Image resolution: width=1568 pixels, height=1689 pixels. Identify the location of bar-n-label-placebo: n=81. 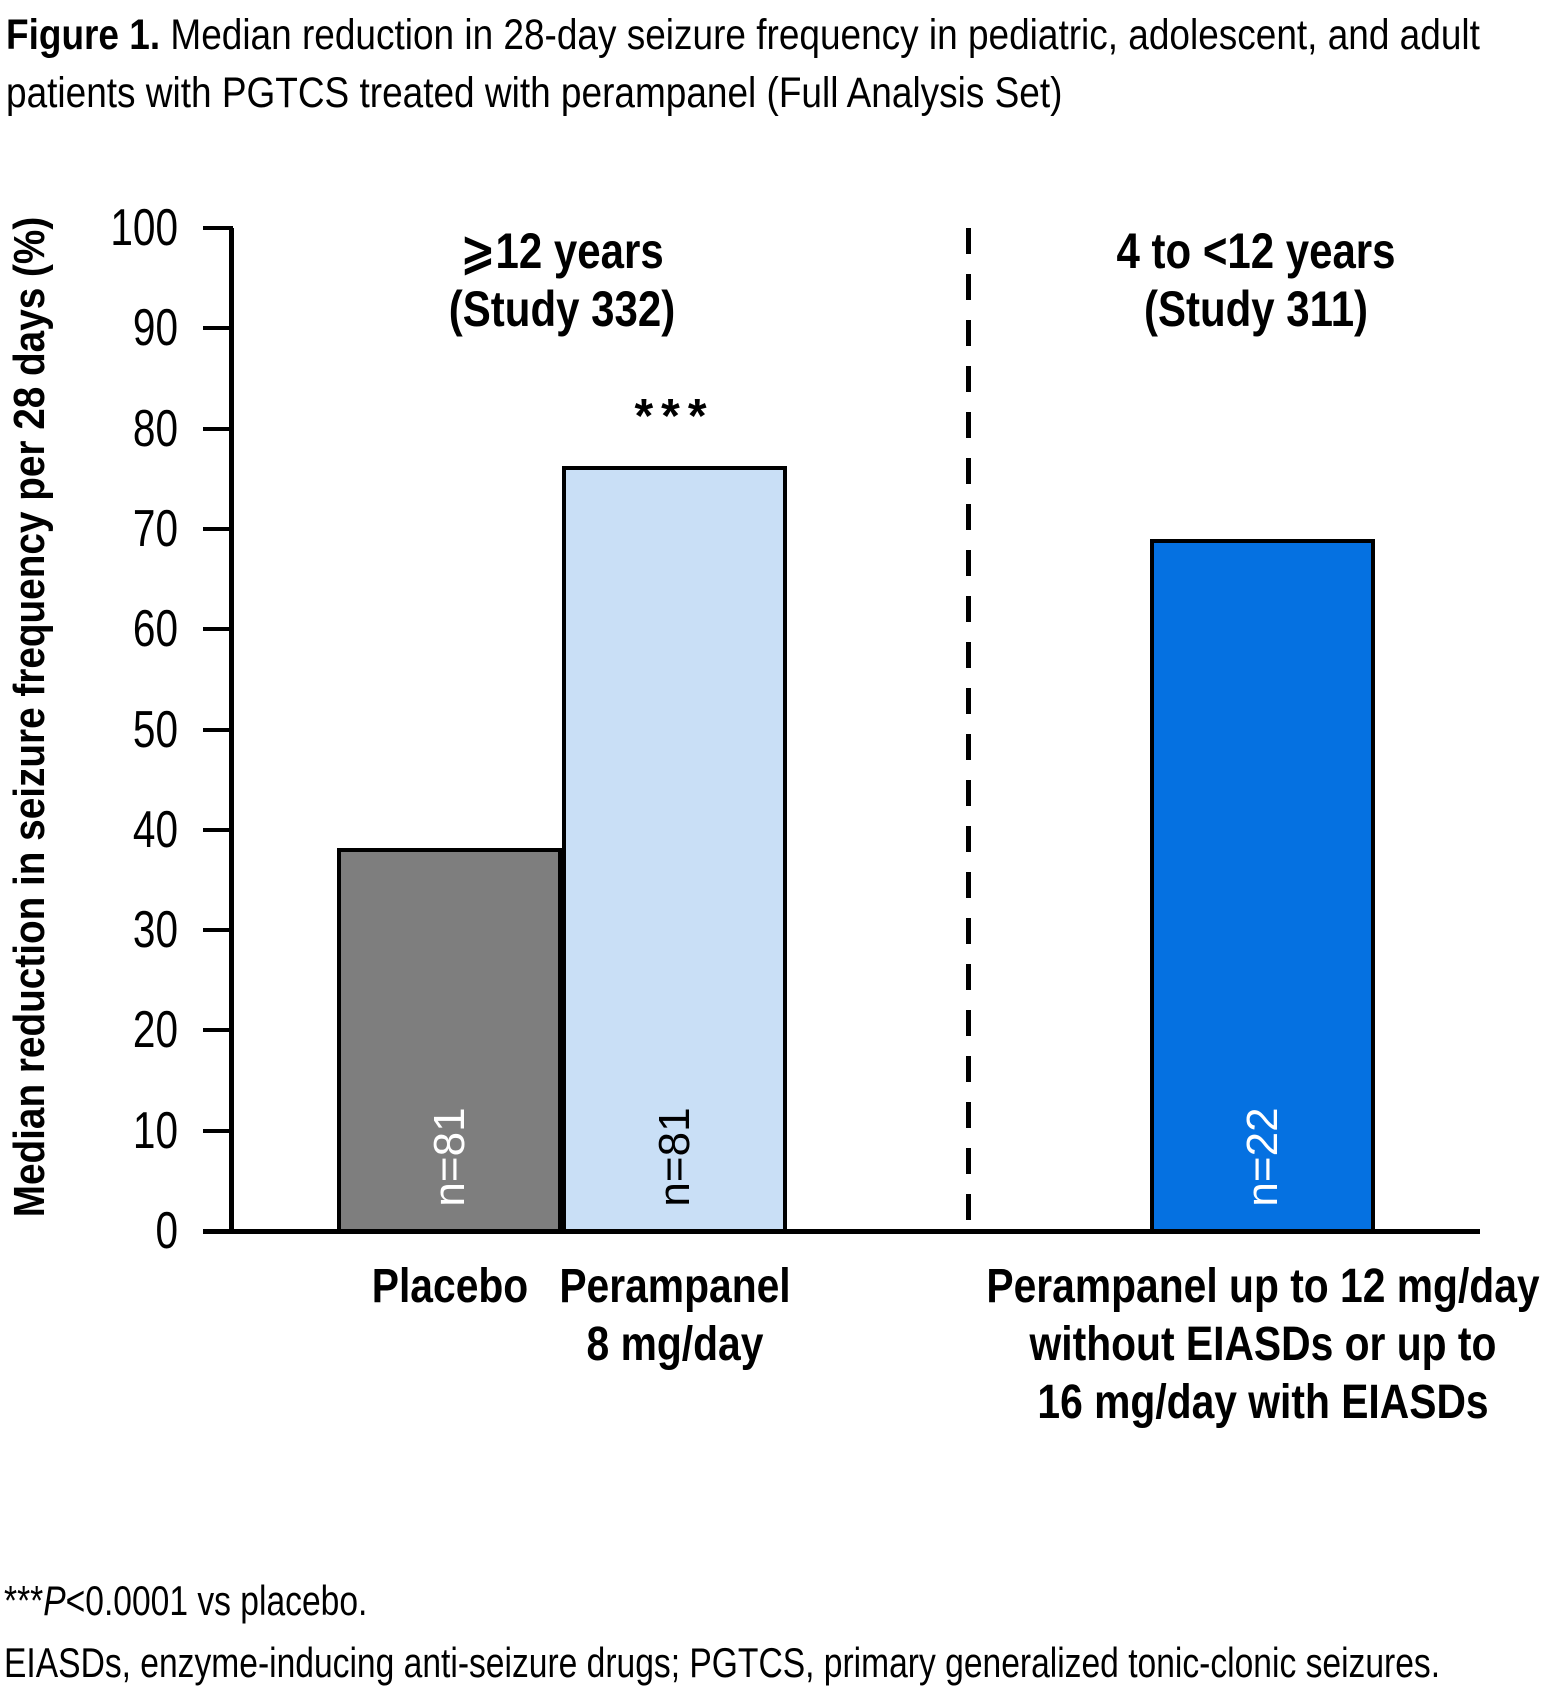
(449, 1157).